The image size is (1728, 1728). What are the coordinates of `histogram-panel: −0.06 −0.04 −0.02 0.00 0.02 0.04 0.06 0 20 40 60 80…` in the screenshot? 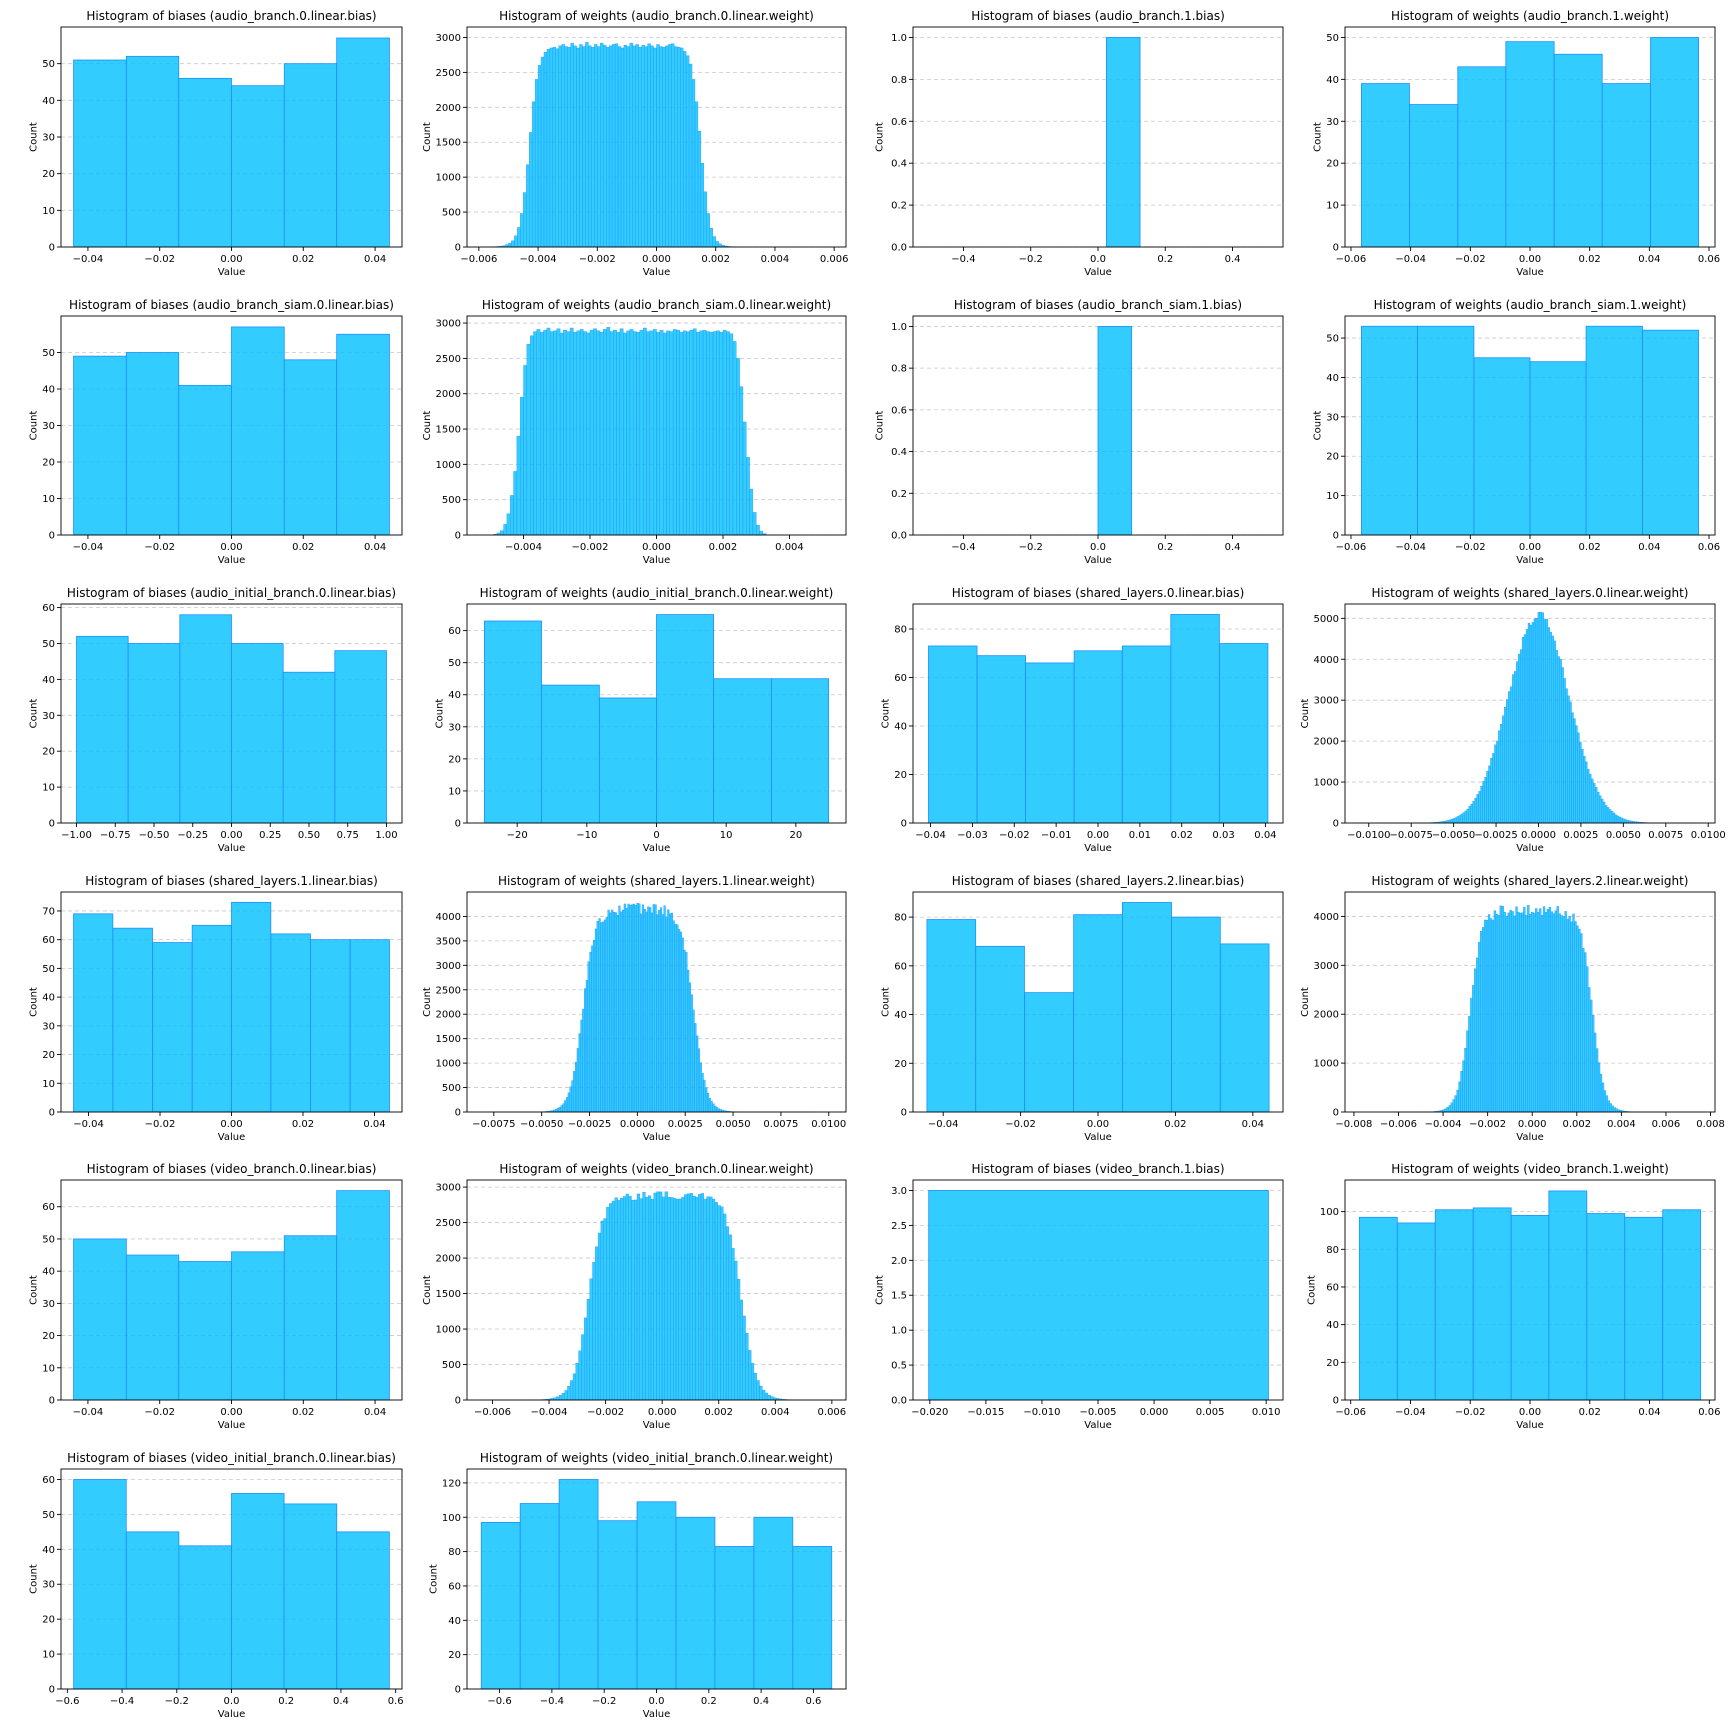 It's located at (1513, 1296).